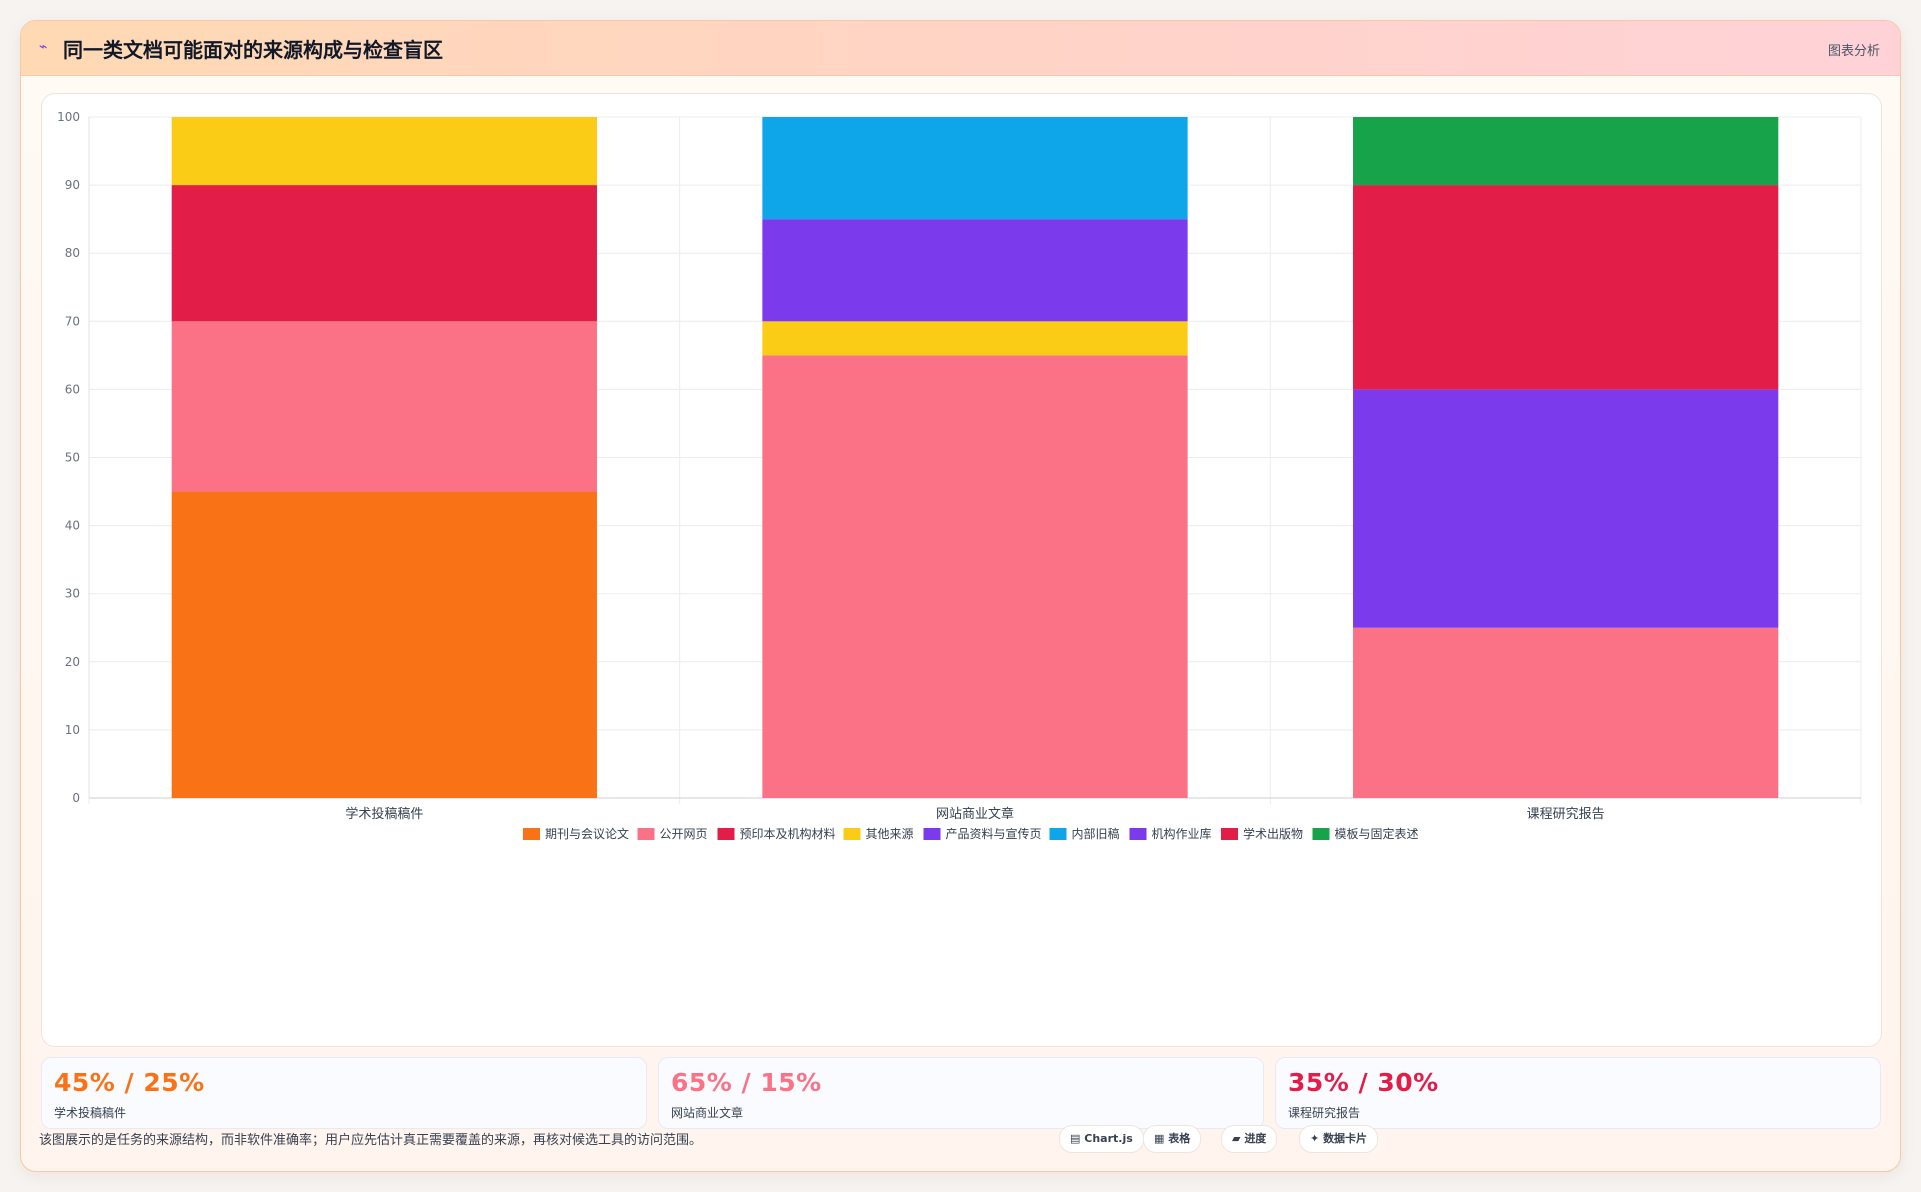 The height and width of the screenshot is (1192, 1921). What do you see at coordinates (72, 594) in the screenshot?
I see `y-tick-label: 30` at bounding box center [72, 594].